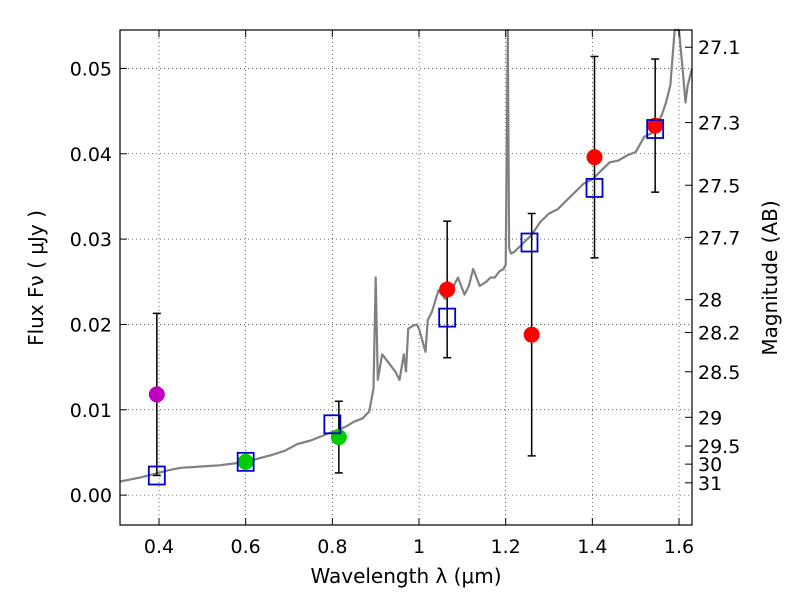  I want to click on y-axis-label: Flux Fν ( μJy ), so click(36, 278).